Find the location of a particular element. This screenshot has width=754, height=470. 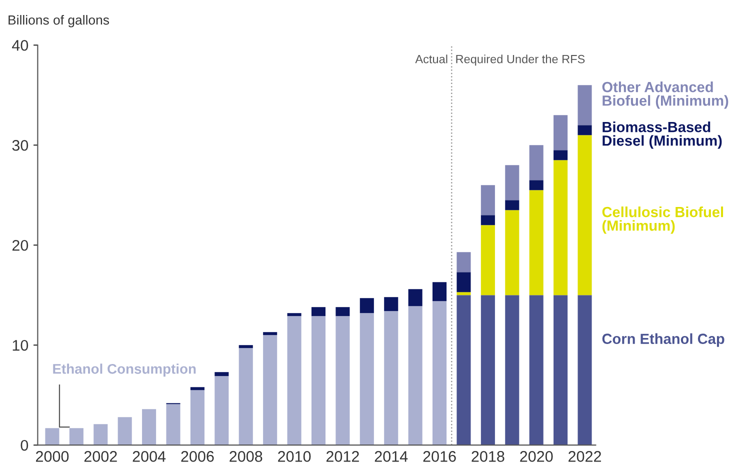

x-tick-label: 2008 is located at coordinates (246, 456).